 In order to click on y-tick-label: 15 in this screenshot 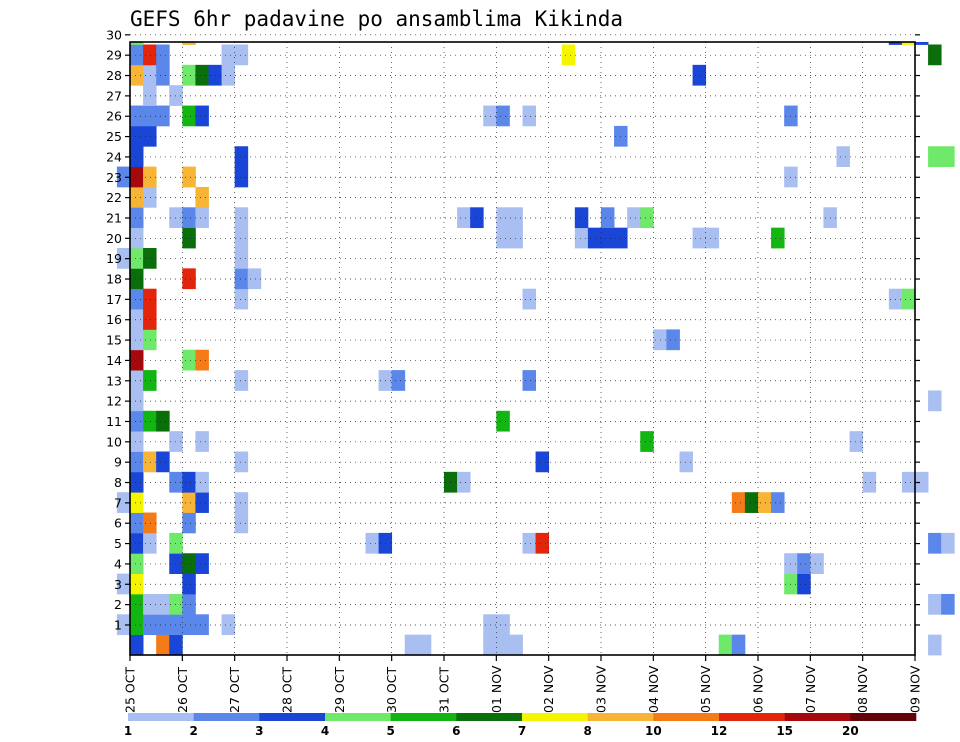, I will do `click(114, 340)`.